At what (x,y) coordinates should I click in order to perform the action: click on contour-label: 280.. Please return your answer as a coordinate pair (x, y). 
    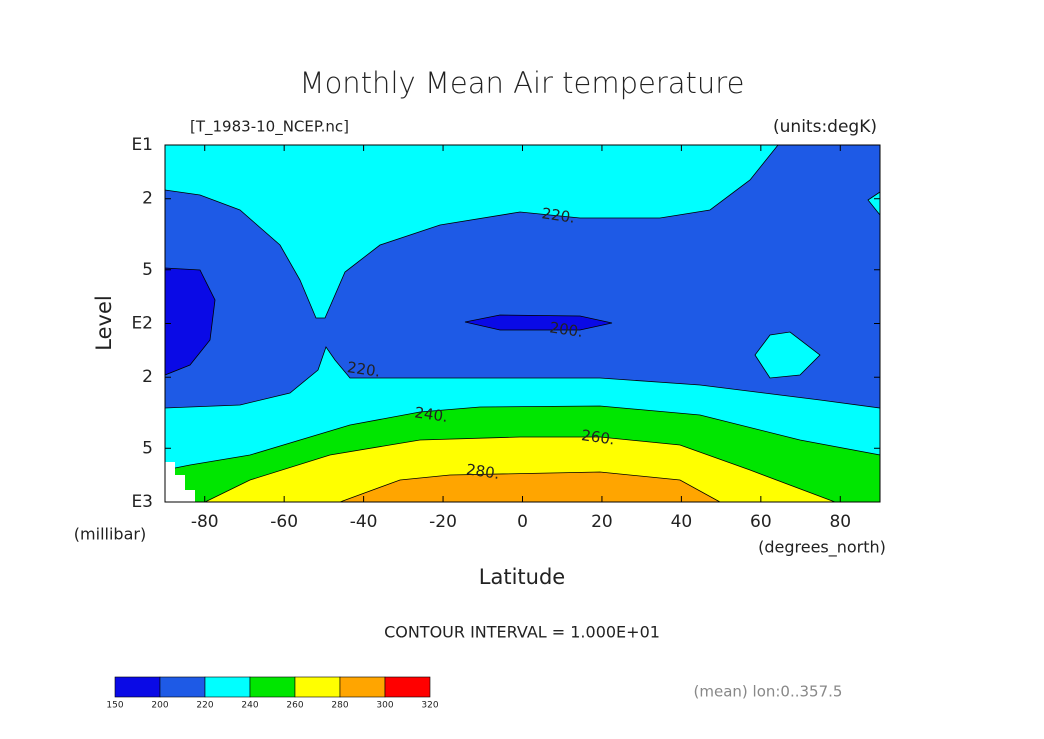
    Looking at the image, I should click on (483, 471).